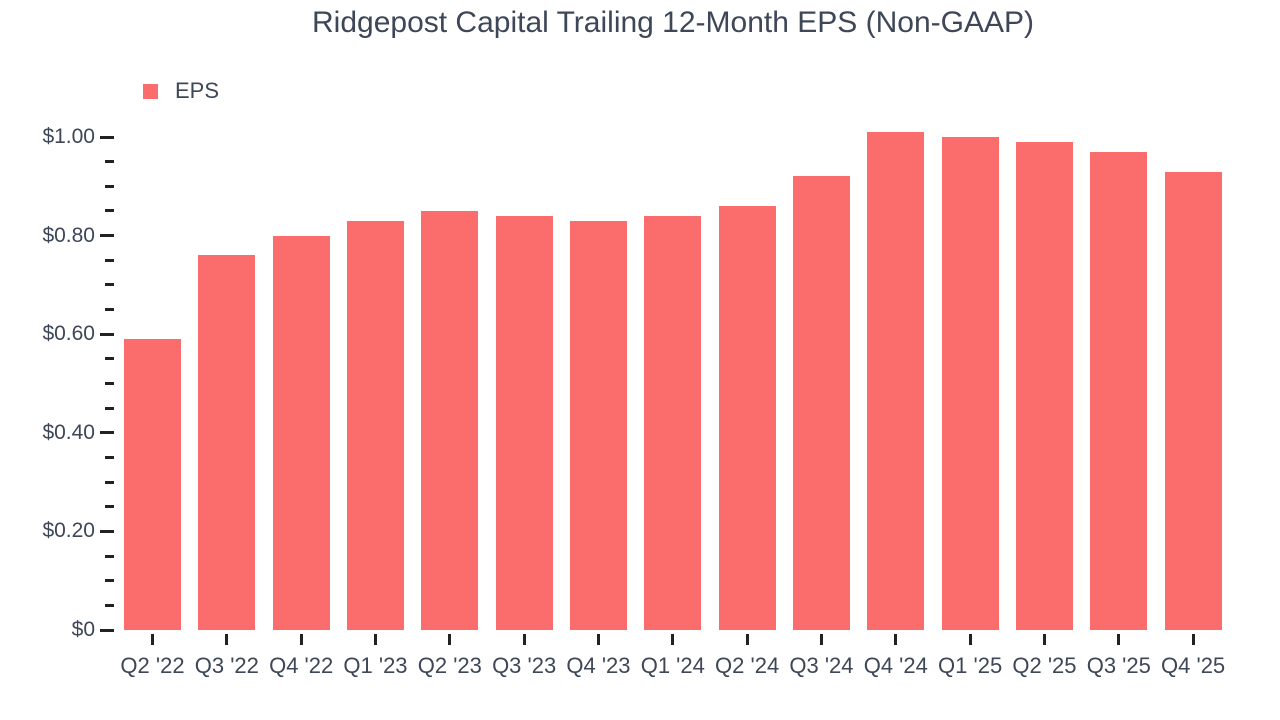 This screenshot has width=1280, height=720. I want to click on y-axis-tick-label: $0, so click(83, 629).